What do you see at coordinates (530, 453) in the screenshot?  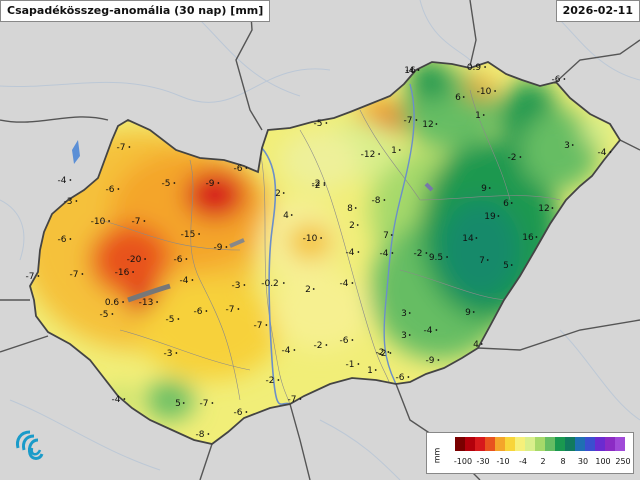 I see `color-legend: mm -100 -30 -10 -4 2 8 30 100 250` at bounding box center [530, 453].